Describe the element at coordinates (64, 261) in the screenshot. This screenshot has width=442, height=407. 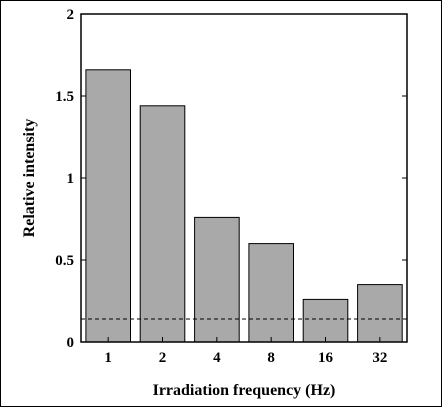
I see `y-tick-label: 0.5` at that location.